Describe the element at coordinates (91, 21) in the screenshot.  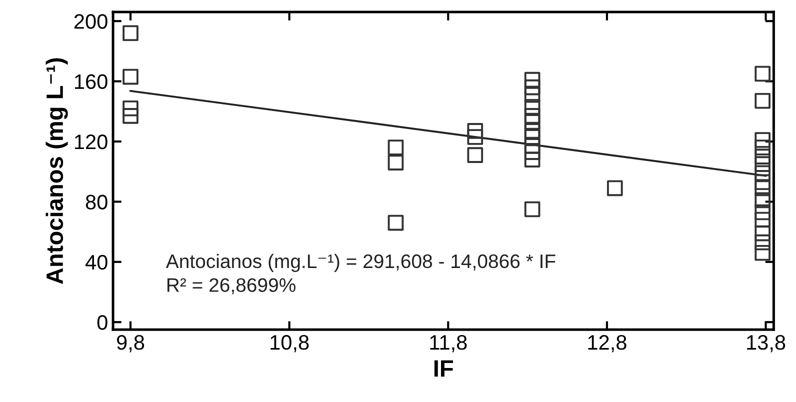
I see `y-tick-label: 200` at that location.